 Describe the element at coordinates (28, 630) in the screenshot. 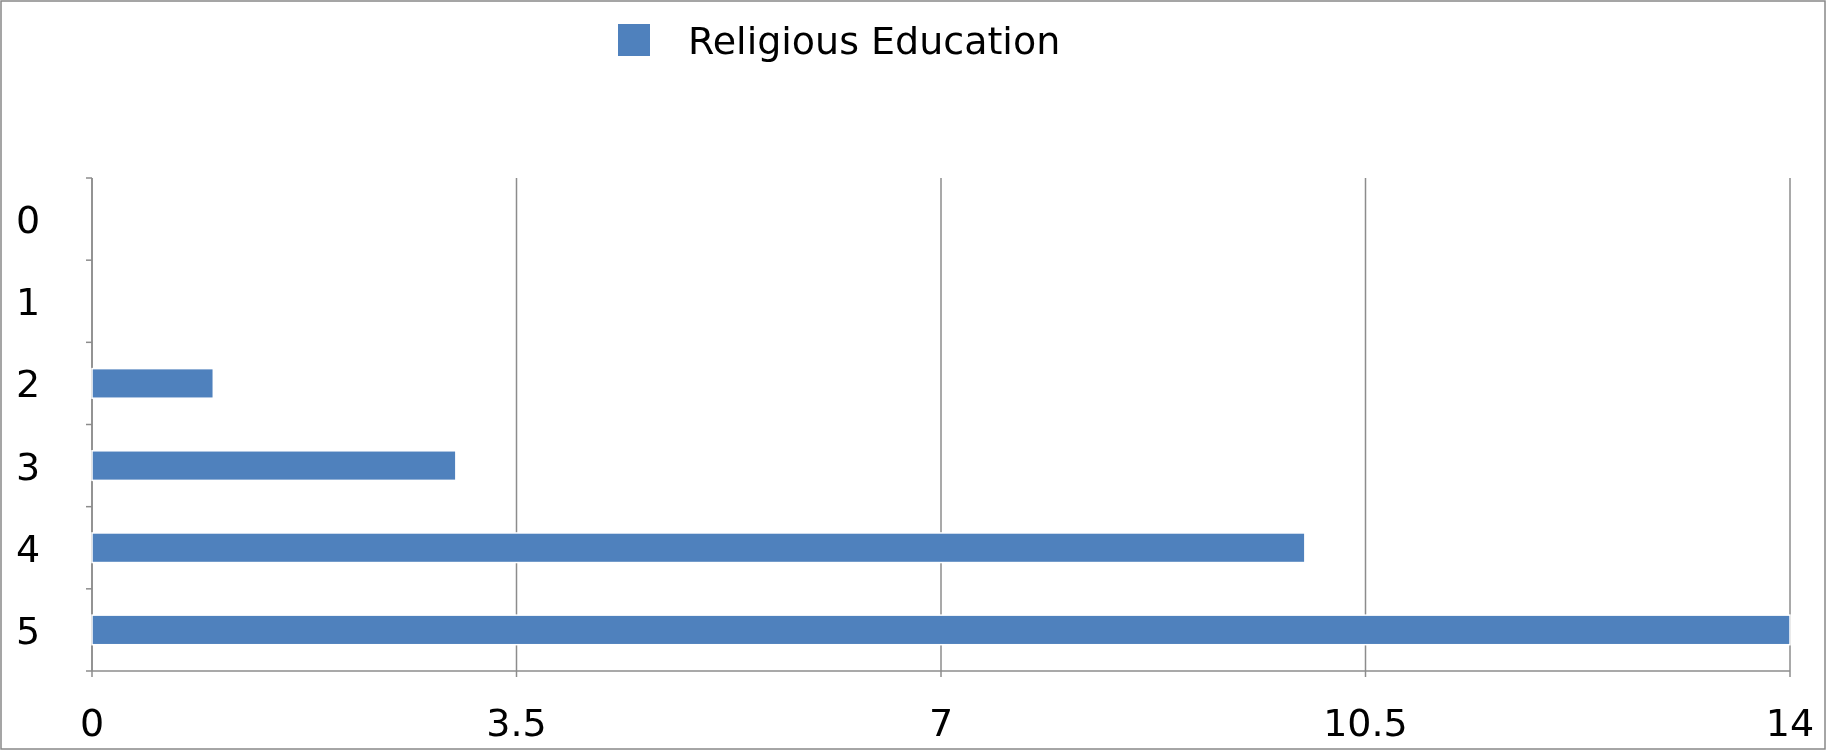

I see `y-tick-label: 5` at that location.